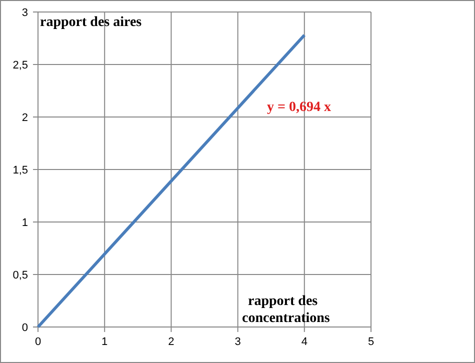  What do you see at coordinates (25, 328) in the screenshot?
I see `y-tick-label: 0` at bounding box center [25, 328].